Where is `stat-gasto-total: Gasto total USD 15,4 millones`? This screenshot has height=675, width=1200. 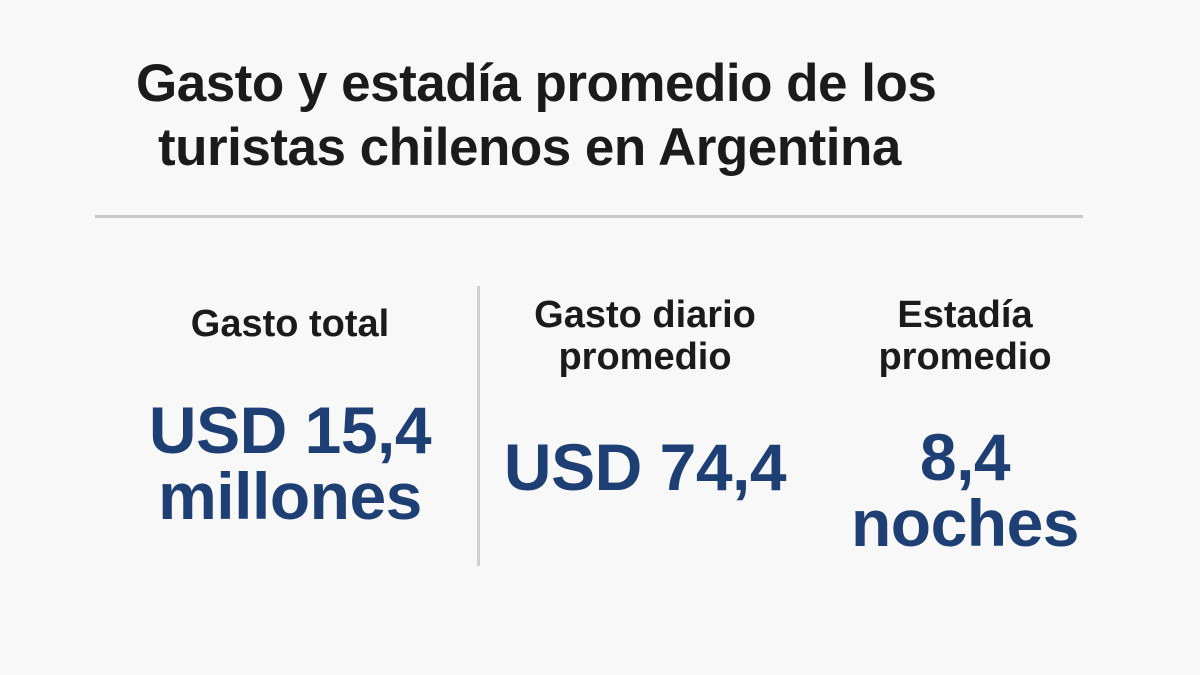 stat-gasto-total: Gasto total USD 15,4 millones is located at coordinates (290, 416).